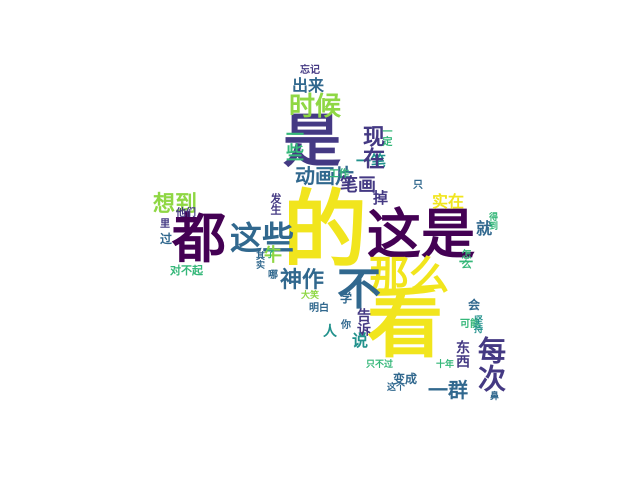  What do you see at coordinates (262, 238) in the screenshot?
I see `word-zhexie: 这些` at bounding box center [262, 238].